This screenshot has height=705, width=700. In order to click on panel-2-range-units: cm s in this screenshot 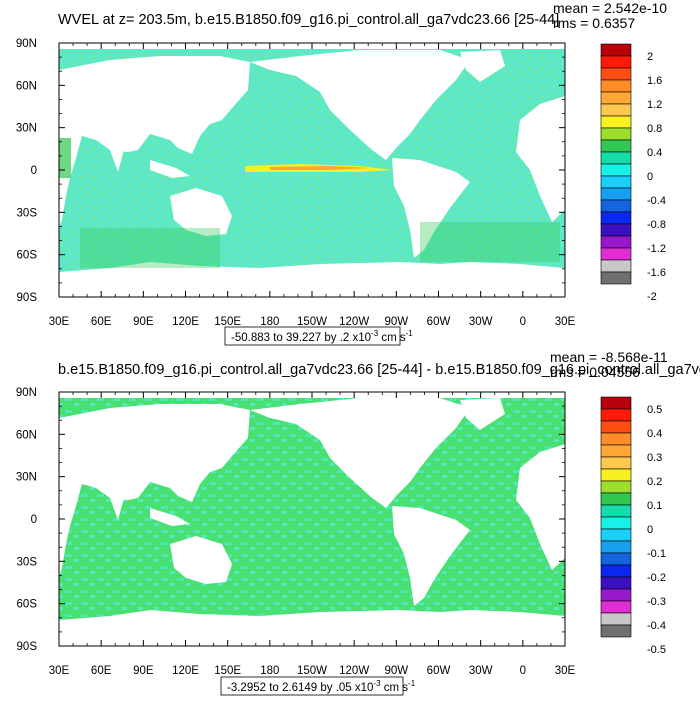, I will do `click(395, 688)`.